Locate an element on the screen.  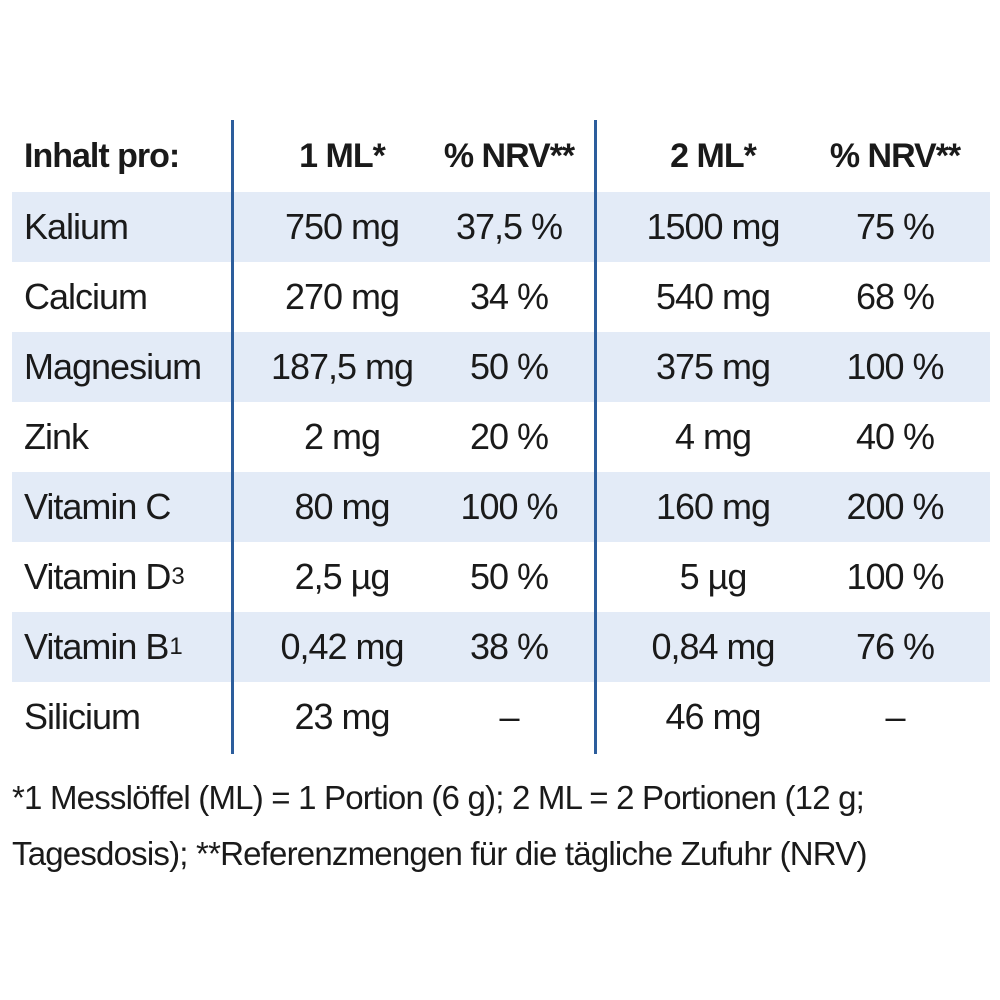
nrv-1ml: 20 % is located at coordinates (509, 436).